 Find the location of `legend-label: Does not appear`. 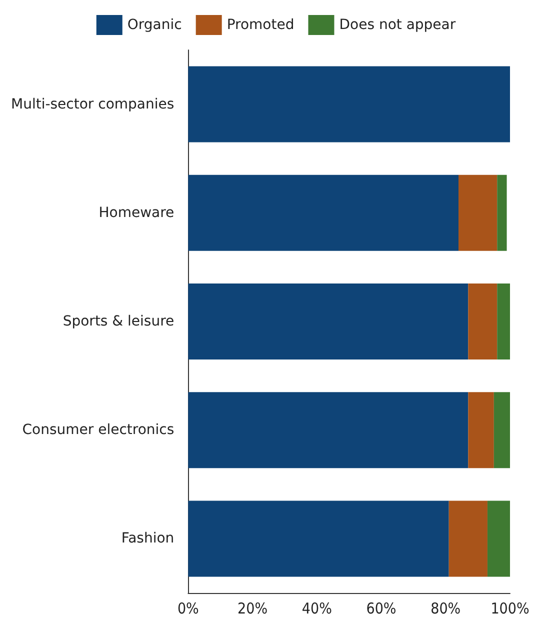

legend-label: Does not appear is located at coordinates (397, 25).